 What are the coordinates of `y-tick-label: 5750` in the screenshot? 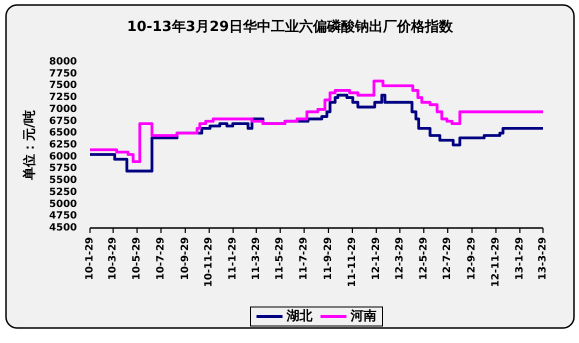 It's located at (63, 168).